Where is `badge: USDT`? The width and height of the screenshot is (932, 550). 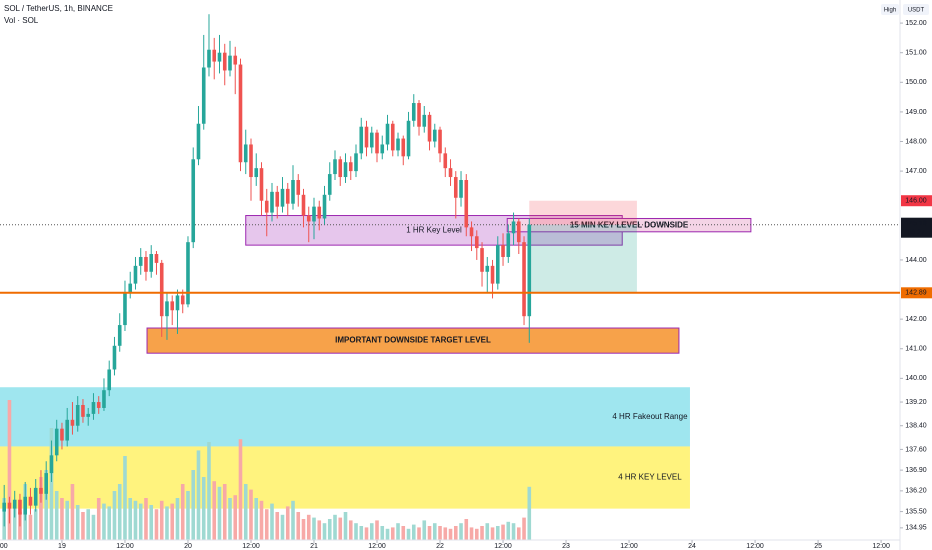
badge: USDT is located at coordinates (916, 11).